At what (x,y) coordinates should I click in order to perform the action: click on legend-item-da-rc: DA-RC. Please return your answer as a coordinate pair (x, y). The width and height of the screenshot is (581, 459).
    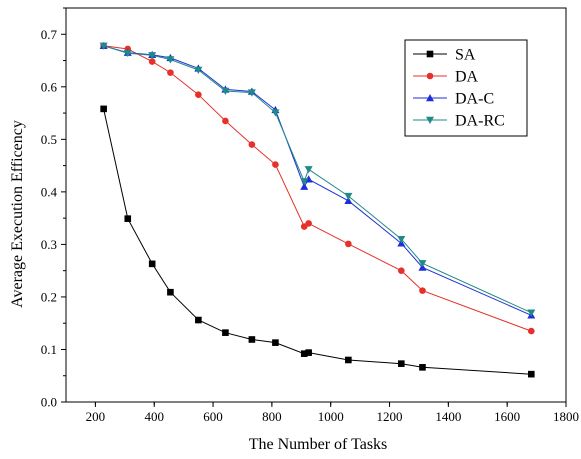
    Looking at the image, I should click on (459, 121).